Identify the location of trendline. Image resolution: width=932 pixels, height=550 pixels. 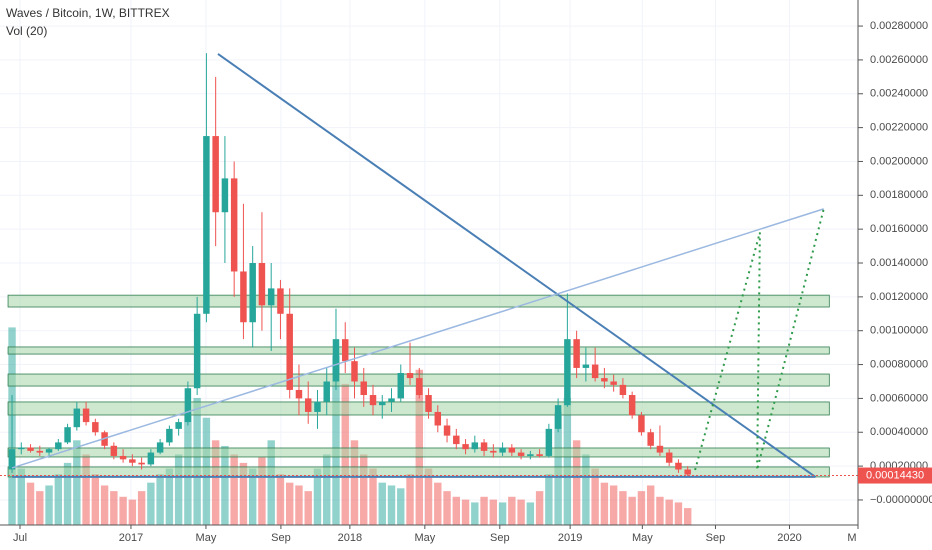
(759, 339).